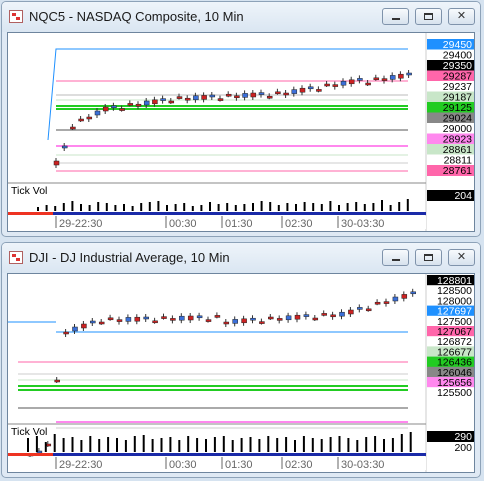 Image resolution: width=484 pixels, height=481 pixels. Describe the element at coordinates (457, 87) in the screenshot. I see `price-label: 29237` at that location.